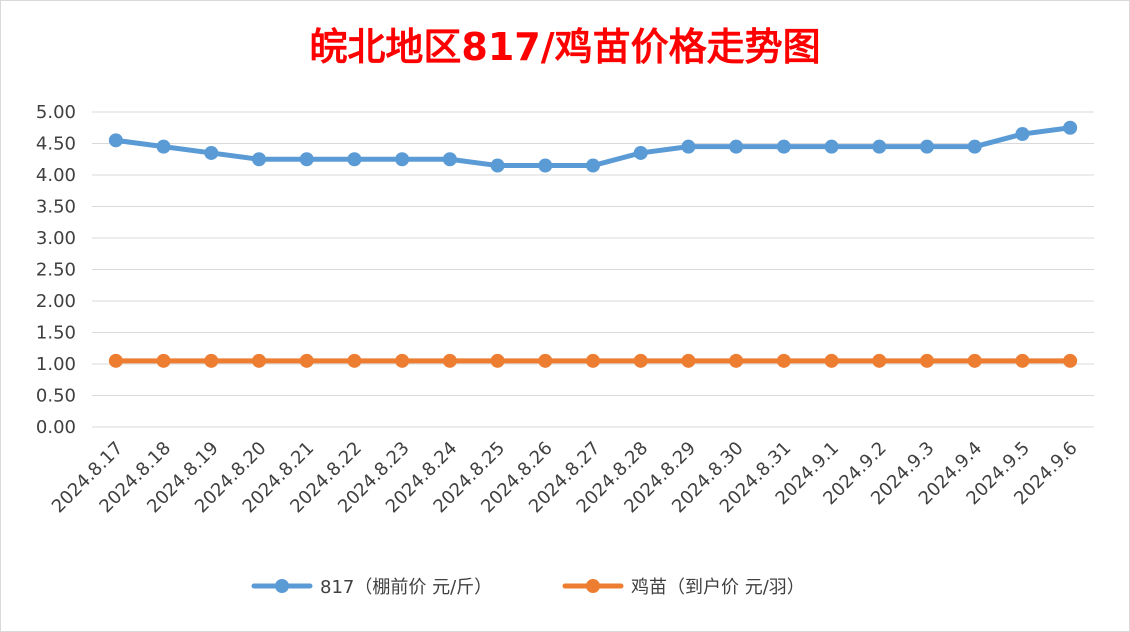 This screenshot has width=1130, height=632. What do you see at coordinates (56, 396) in the screenshot?
I see `y-tick-label: 0.50` at bounding box center [56, 396].